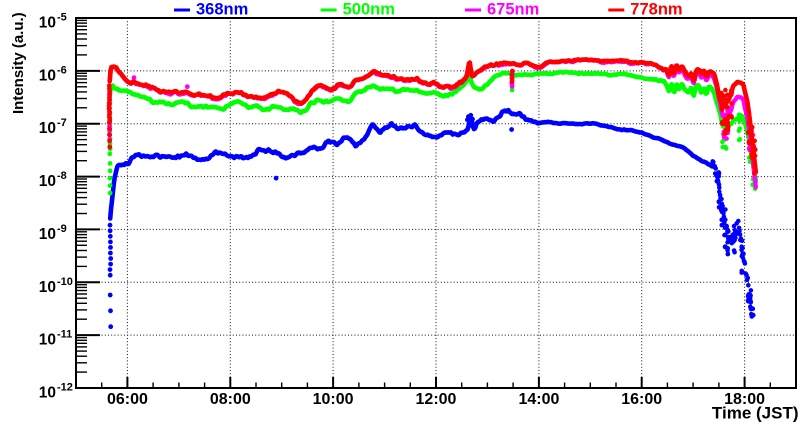 This screenshot has width=800, height=432. What do you see at coordinates (656, 9) in the screenshot?
I see `svg-text: 778nm` at bounding box center [656, 9].